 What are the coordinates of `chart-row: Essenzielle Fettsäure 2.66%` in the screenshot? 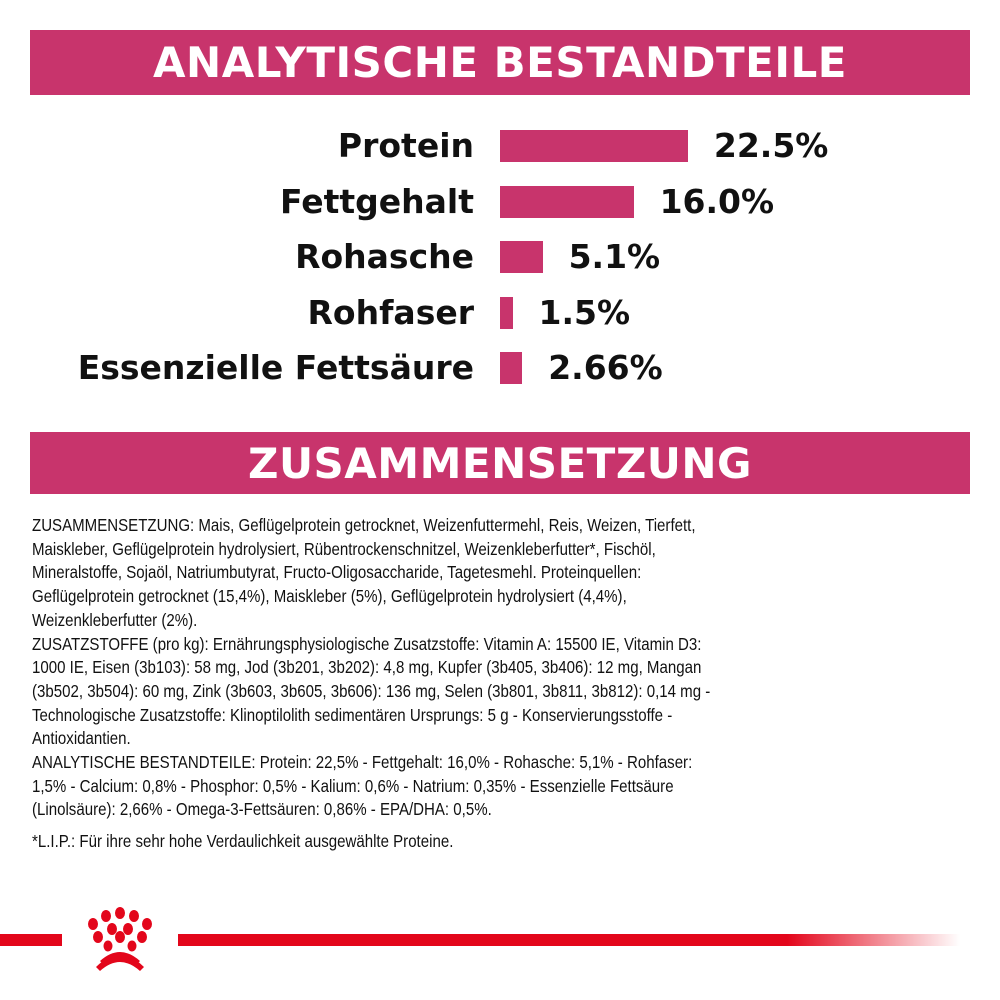 It's located at (500, 368).